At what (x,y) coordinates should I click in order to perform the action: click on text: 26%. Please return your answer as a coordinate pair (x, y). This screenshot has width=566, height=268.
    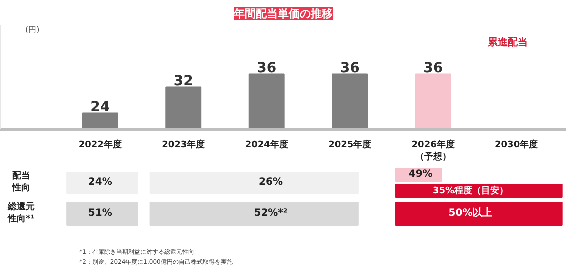
    Looking at the image, I should click on (271, 182).